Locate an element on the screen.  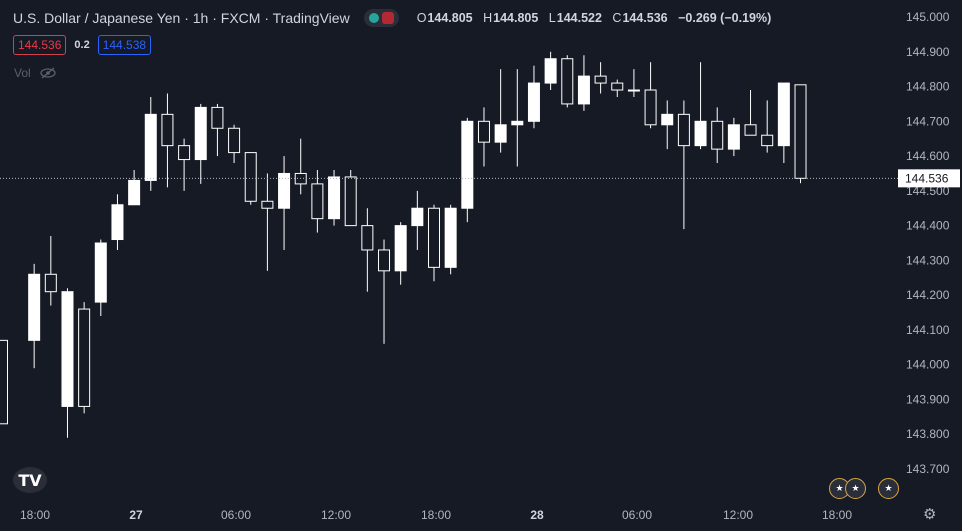
market-open-dot-icon is located at coordinates (373, 18).